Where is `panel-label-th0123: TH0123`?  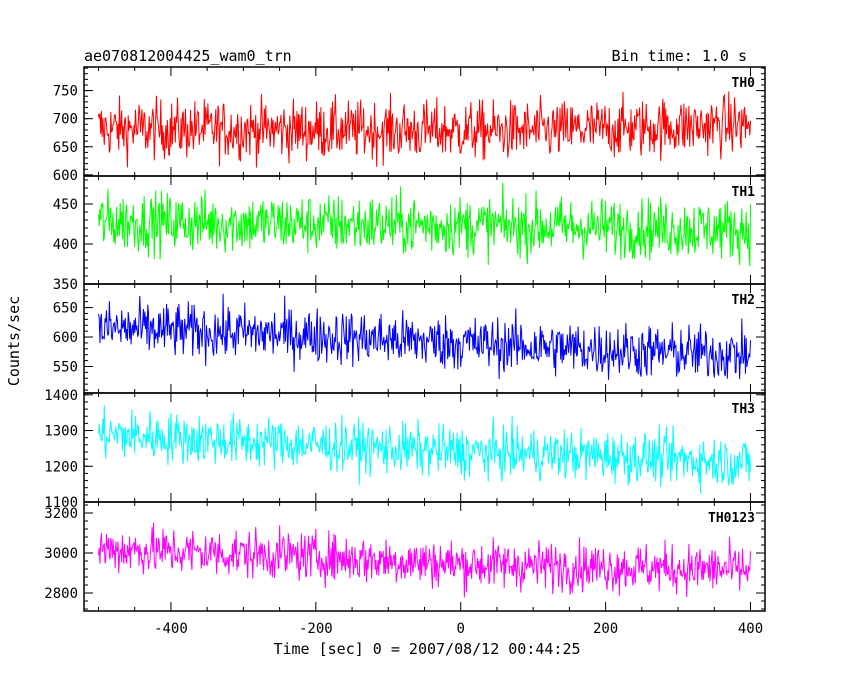
panel-label-th0123: TH0123 is located at coordinates (731, 518).